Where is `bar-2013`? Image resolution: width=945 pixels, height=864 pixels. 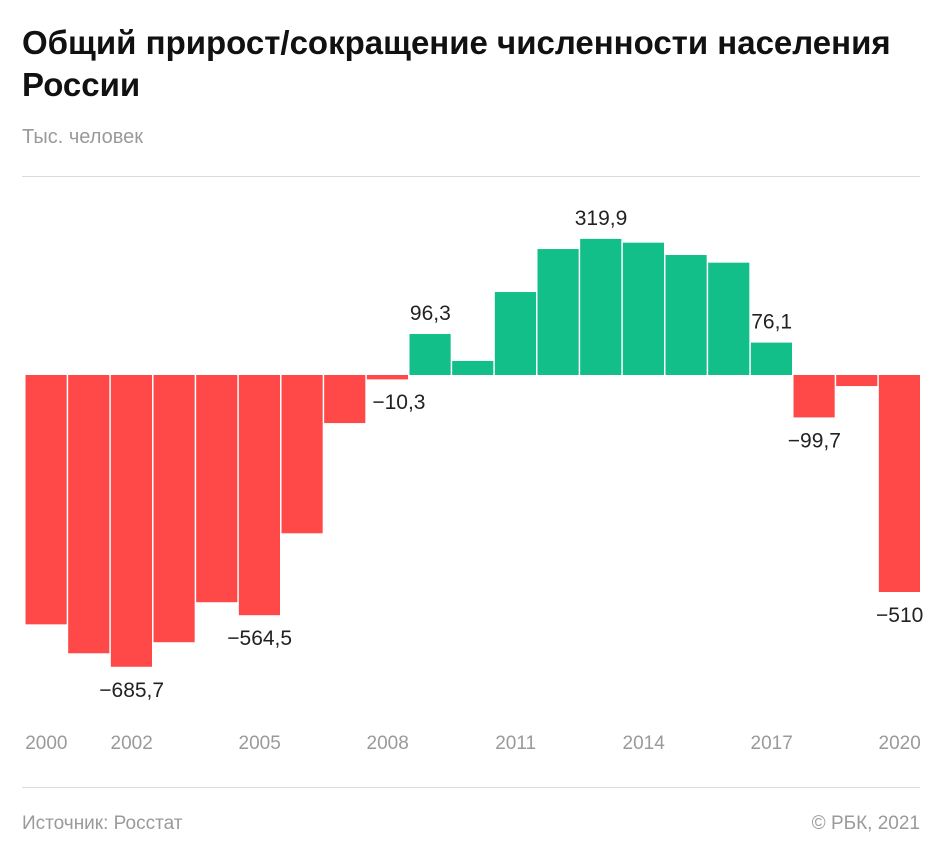
bar-2013 is located at coordinates (601, 306).